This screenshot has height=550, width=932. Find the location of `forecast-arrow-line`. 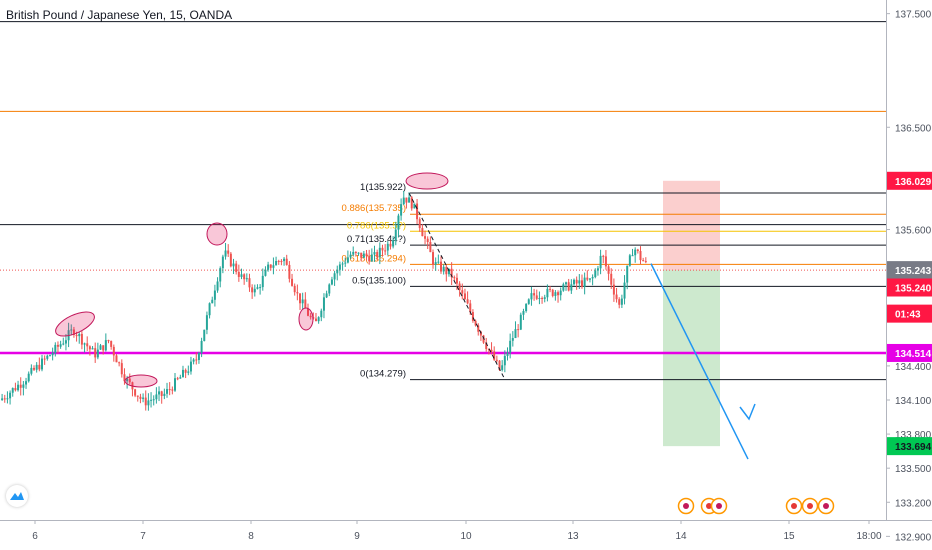

forecast-arrow-line is located at coordinates (699, 361).